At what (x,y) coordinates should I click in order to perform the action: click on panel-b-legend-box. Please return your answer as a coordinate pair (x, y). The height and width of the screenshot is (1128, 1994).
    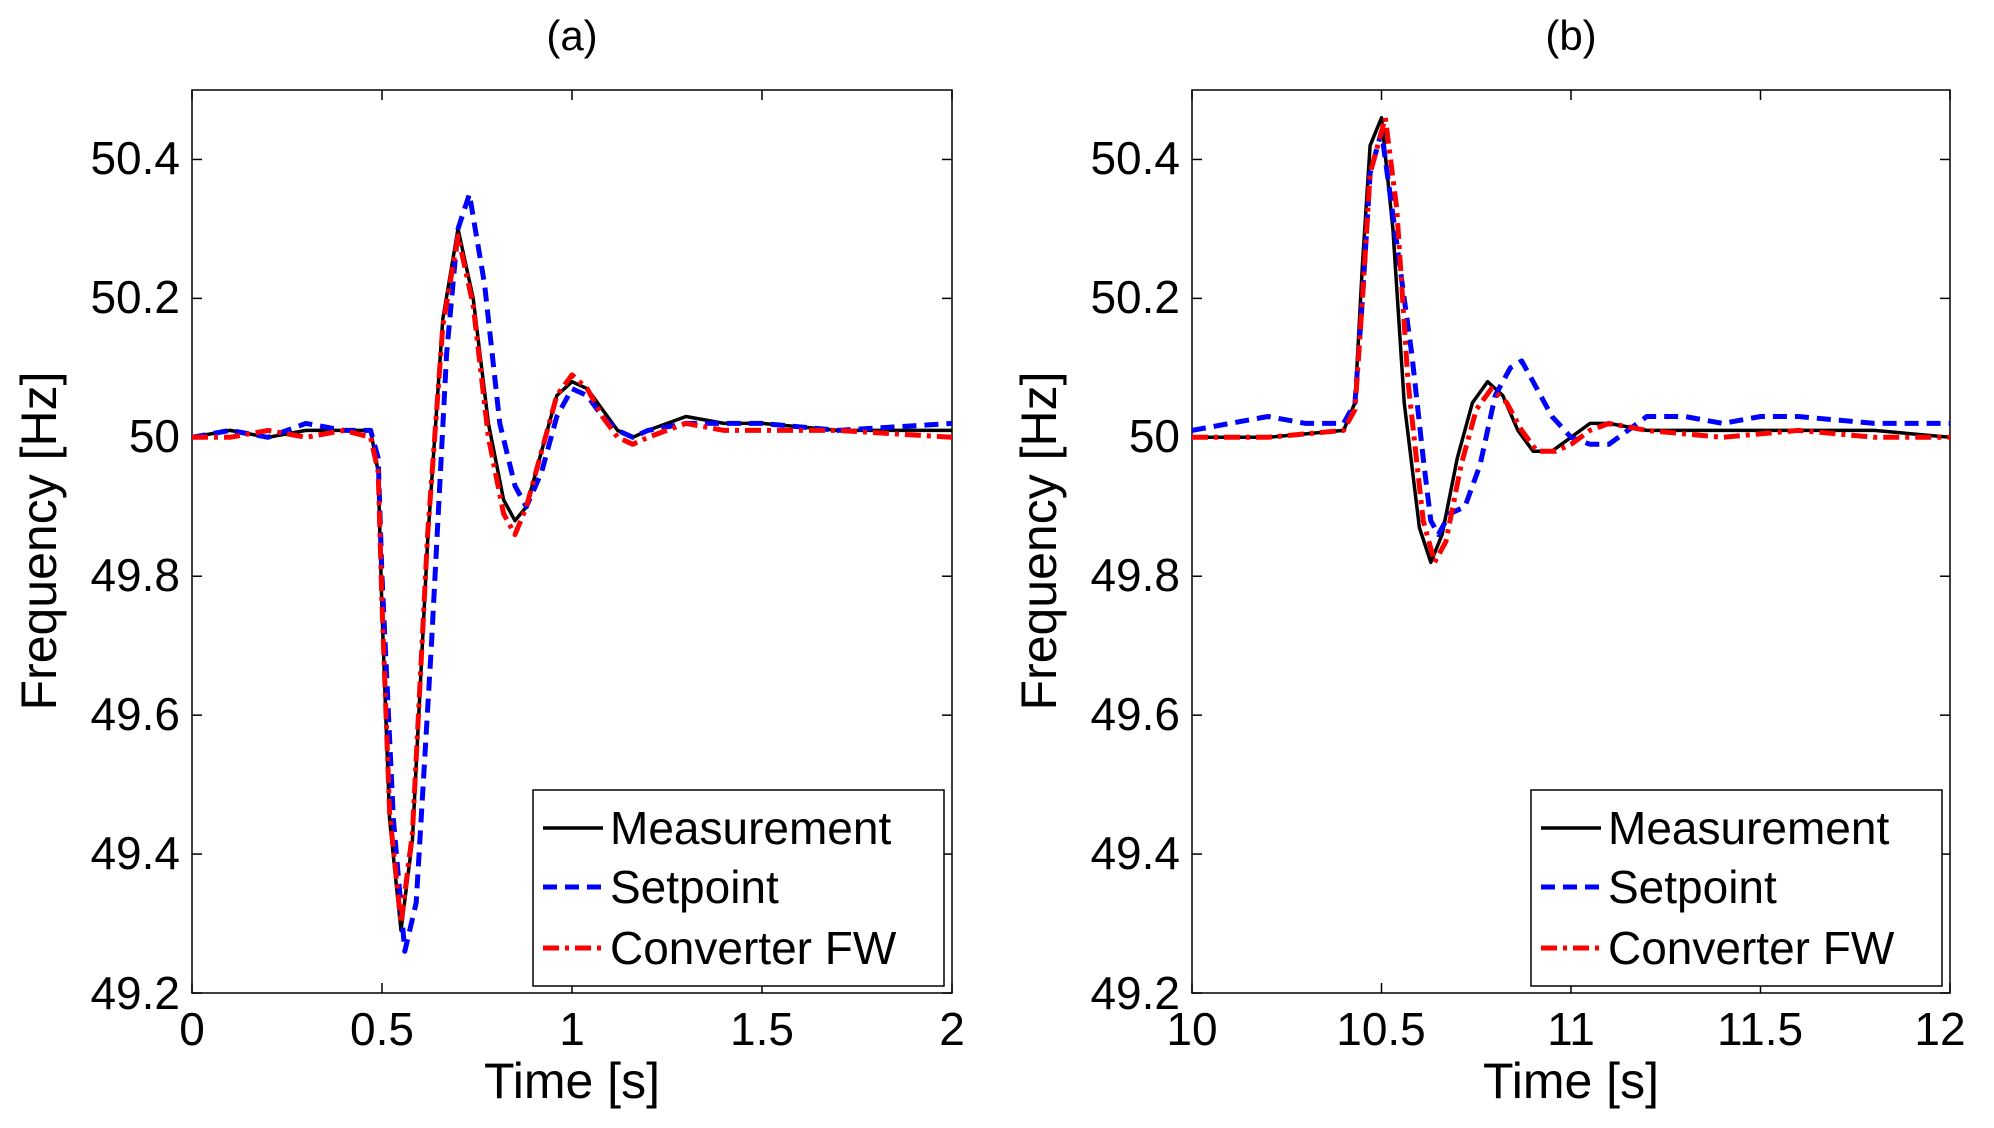
    Looking at the image, I should click on (1736, 888).